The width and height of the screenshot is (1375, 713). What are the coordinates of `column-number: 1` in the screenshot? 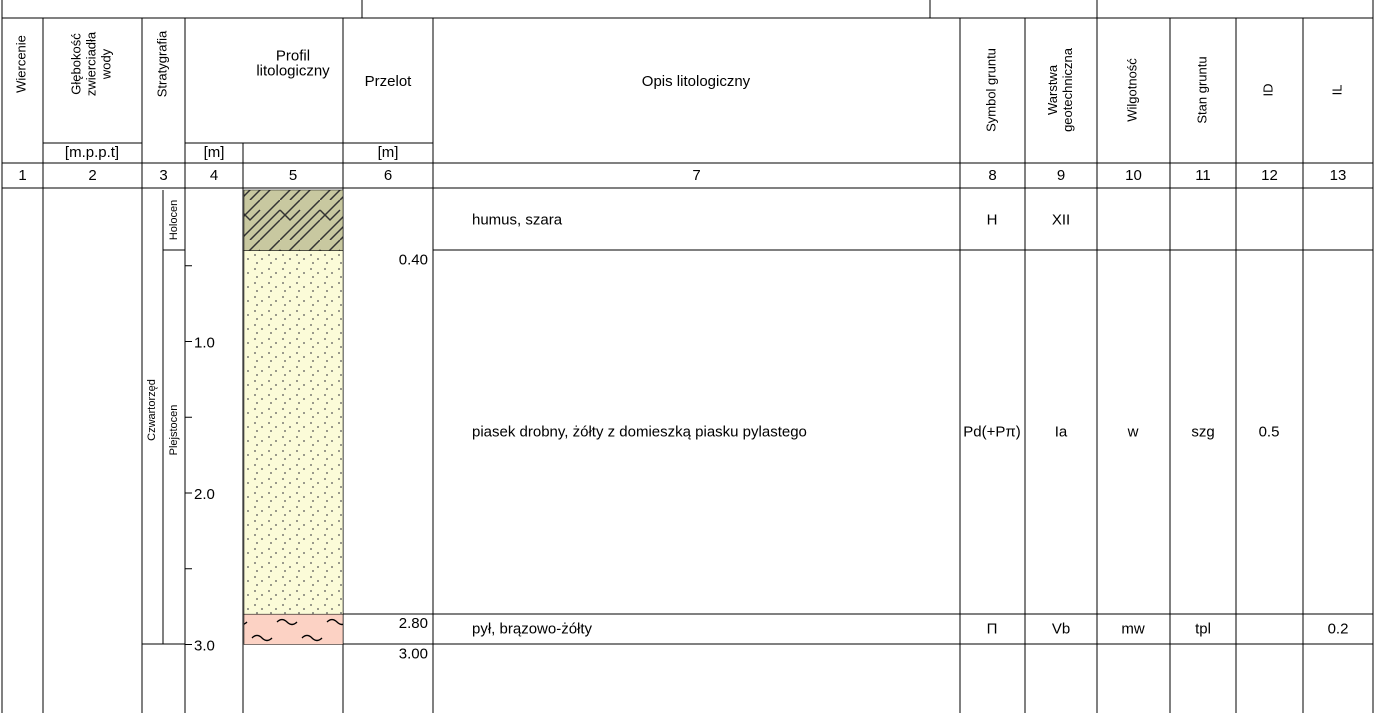 It's located at (22, 175).